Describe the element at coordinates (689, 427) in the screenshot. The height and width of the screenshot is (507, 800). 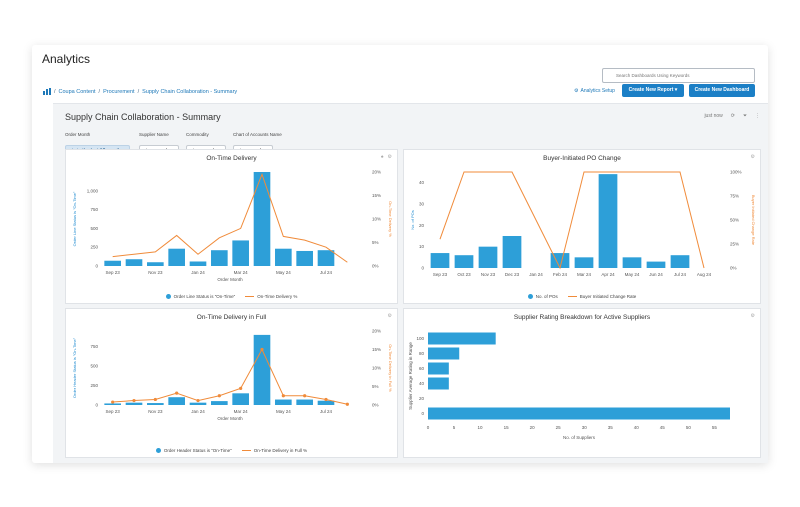
I see `x-tick-label: 50` at that location.